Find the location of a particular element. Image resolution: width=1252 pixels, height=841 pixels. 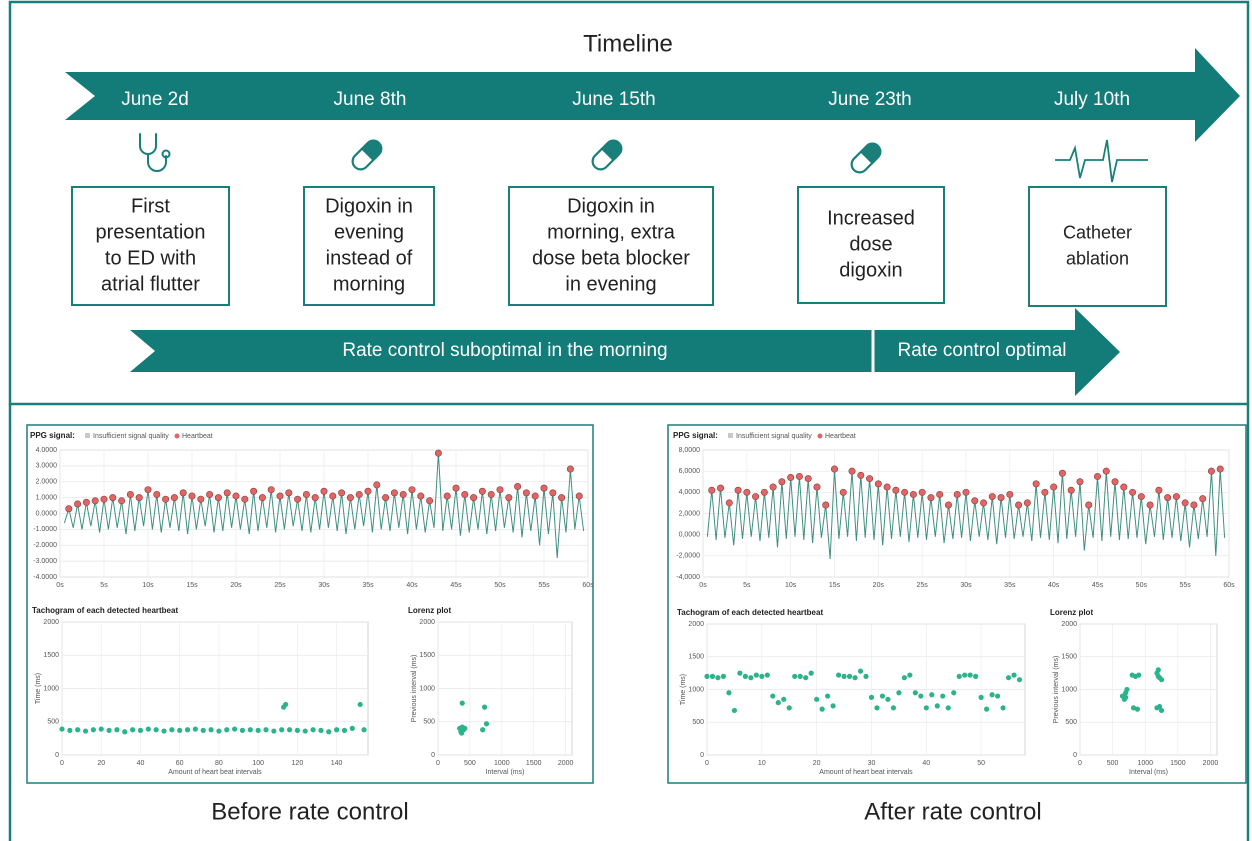

x-tick-label: 10s is located at coordinates (791, 585).